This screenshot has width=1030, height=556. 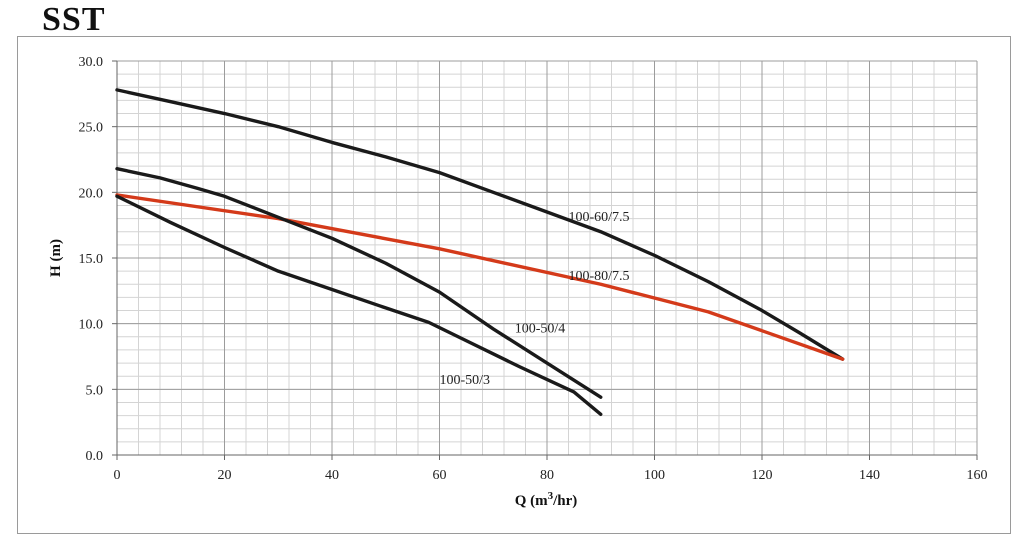 I want to click on x-tick-label: 20, so click(x=225, y=475).